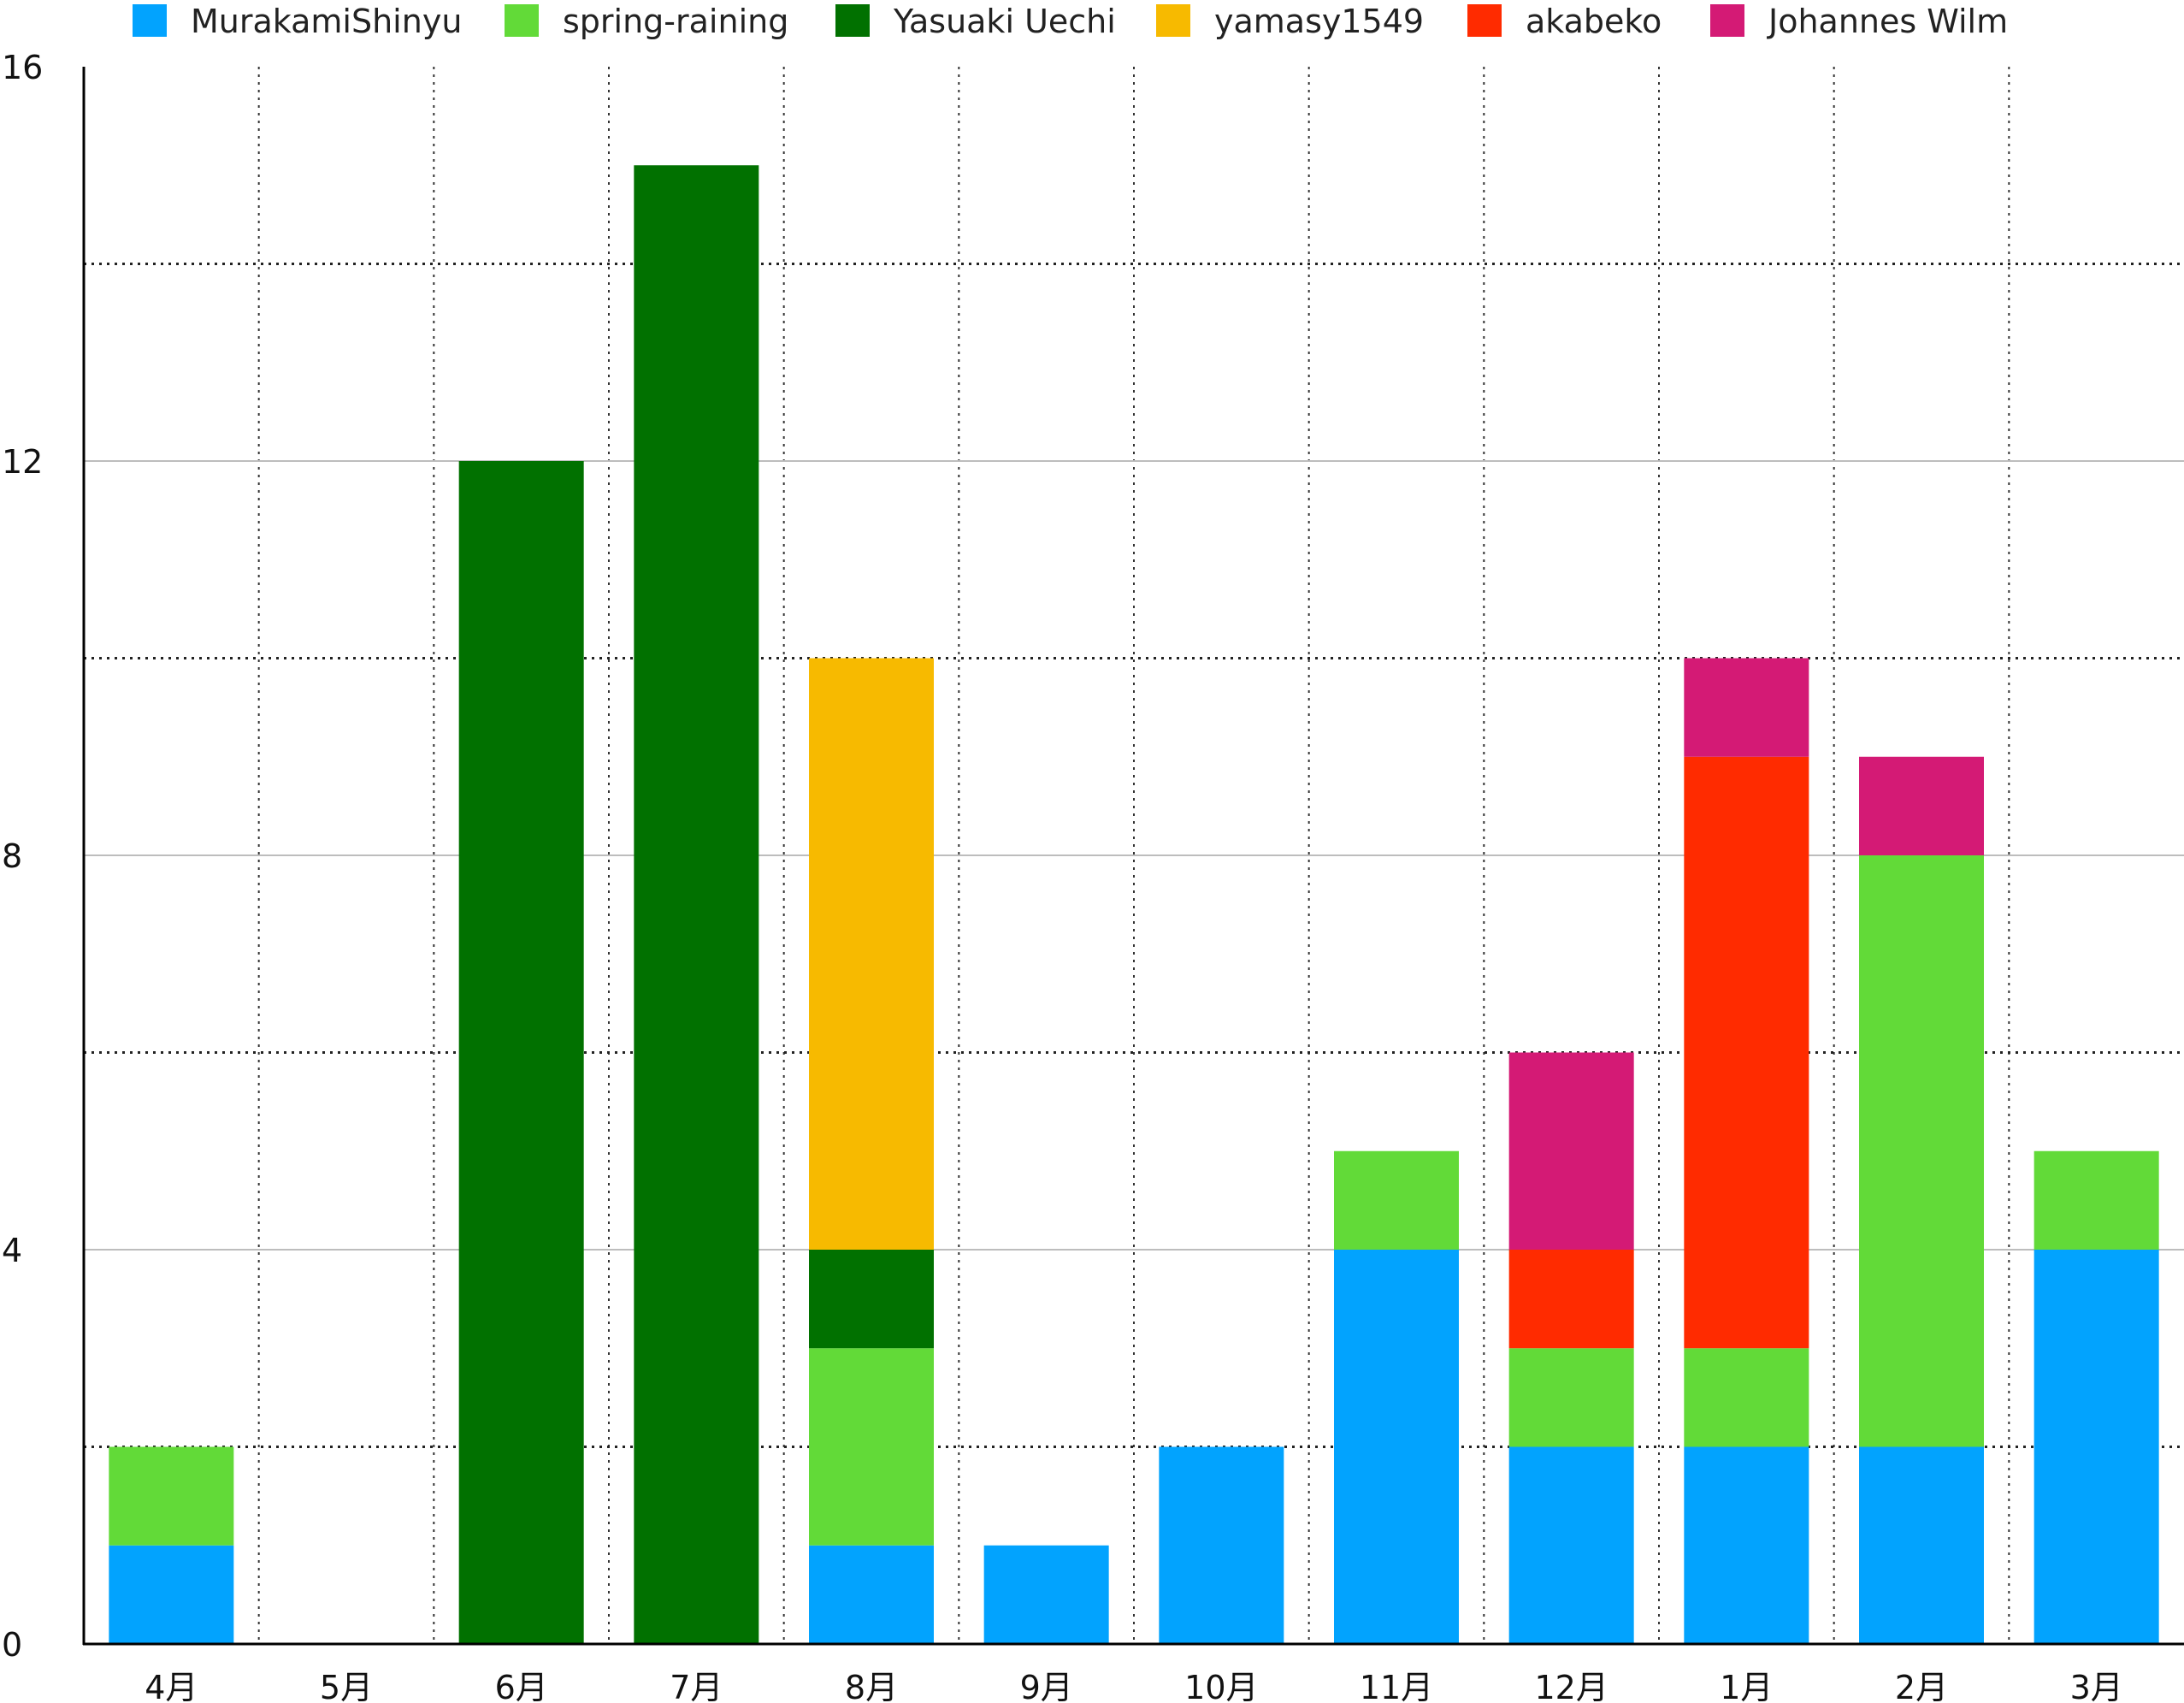 The height and width of the screenshot is (1703, 2184). Describe the element at coordinates (12, 1250) in the screenshot. I see `y-tick-label: 4` at that location.